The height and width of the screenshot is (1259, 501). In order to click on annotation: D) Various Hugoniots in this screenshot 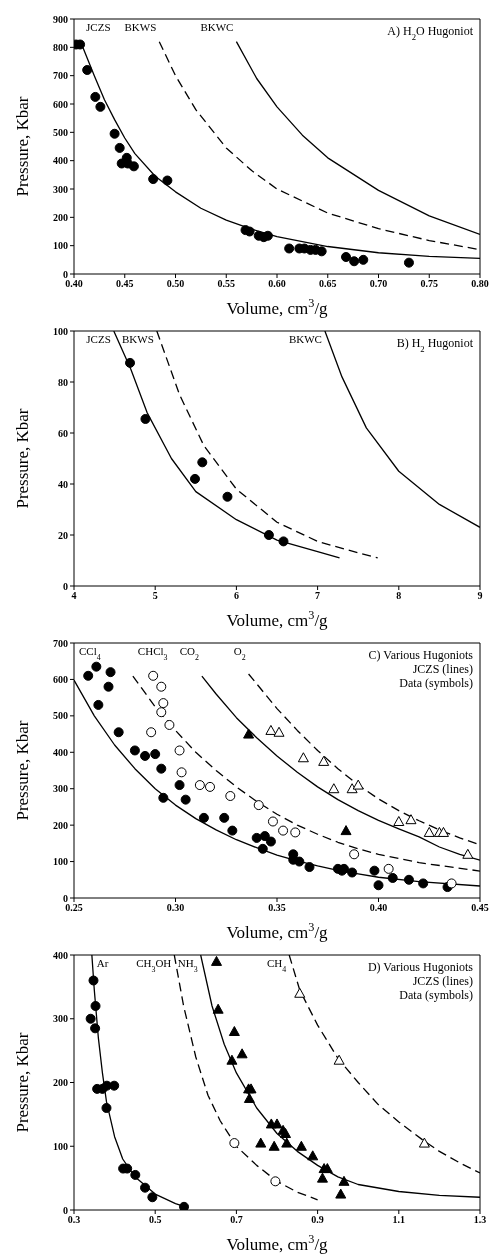, I will do `click(420, 967)`.